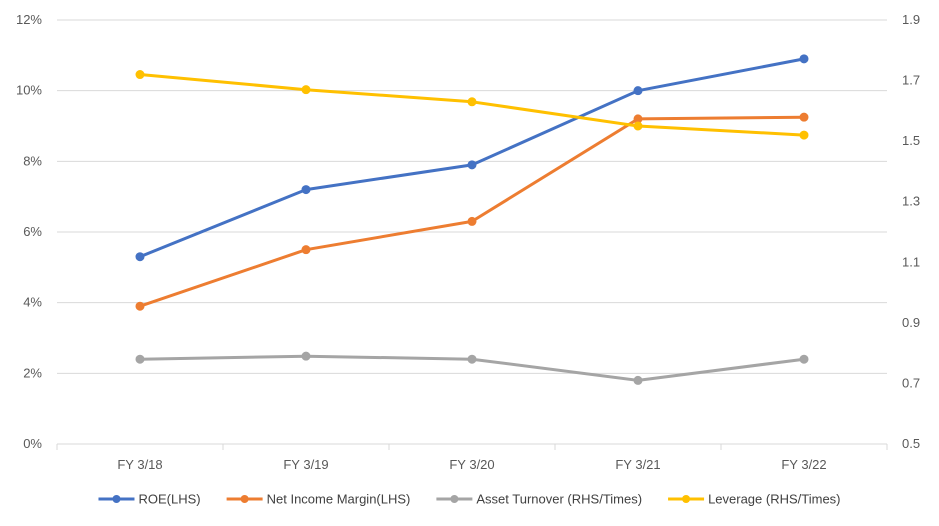  I want to click on x-axis-category-label: FY 3/20, so click(471, 464).